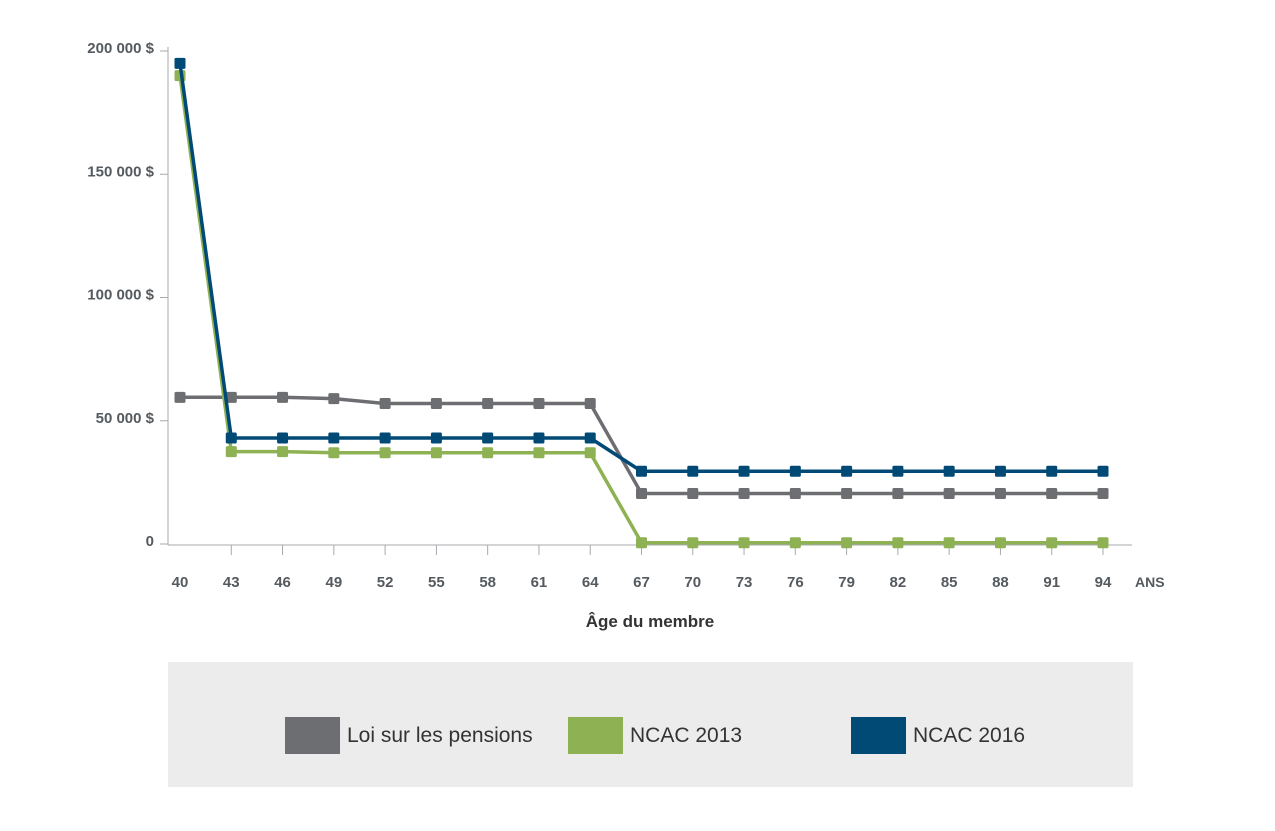 This screenshot has width=1275, height=831. What do you see at coordinates (795, 582) in the screenshot?
I see `x-tick-label: 76` at bounding box center [795, 582].